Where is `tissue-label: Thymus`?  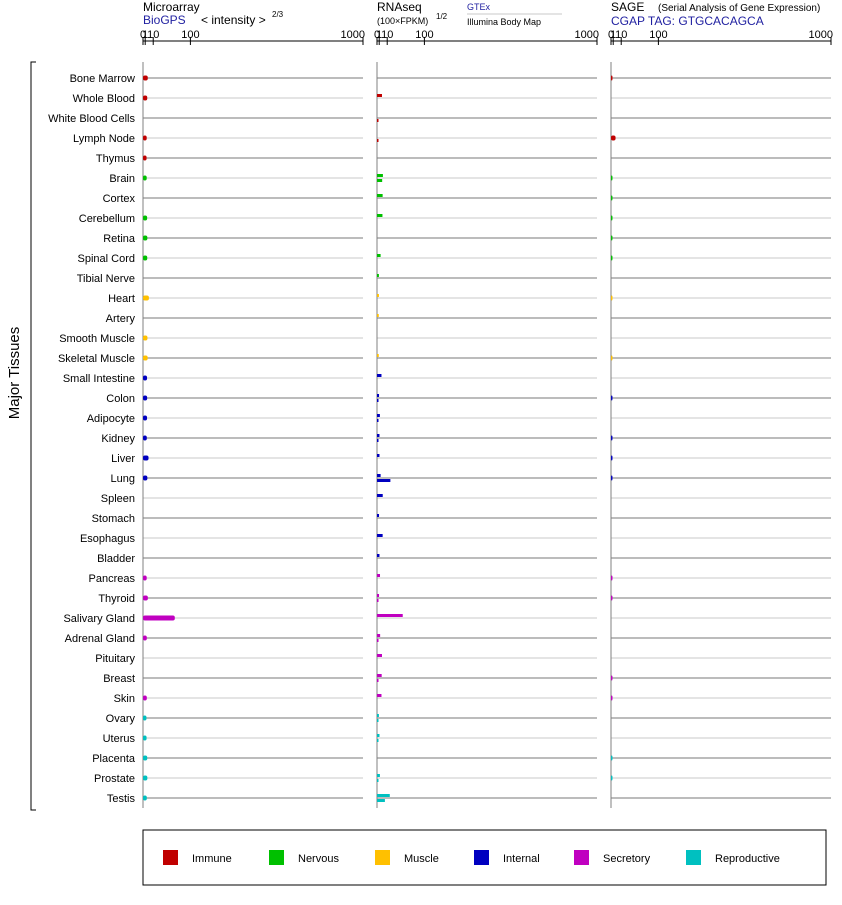
tissue-label: Thymus is located at coordinates (116, 159).